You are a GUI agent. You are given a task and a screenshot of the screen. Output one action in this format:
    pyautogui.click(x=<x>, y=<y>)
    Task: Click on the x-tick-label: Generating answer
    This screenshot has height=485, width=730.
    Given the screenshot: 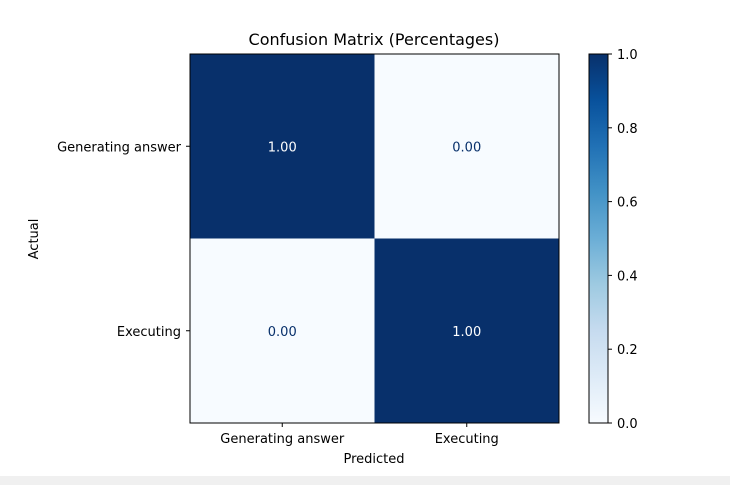 What is the action you would take?
    pyautogui.click(x=282, y=439)
    